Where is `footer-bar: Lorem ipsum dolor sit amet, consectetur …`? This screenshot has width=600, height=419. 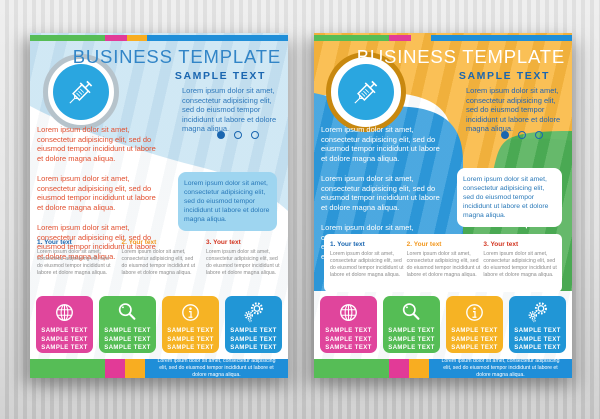 footer-bar: Lorem ipsum dolor sit amet, consectetur … is located at coordinates (159, 368).